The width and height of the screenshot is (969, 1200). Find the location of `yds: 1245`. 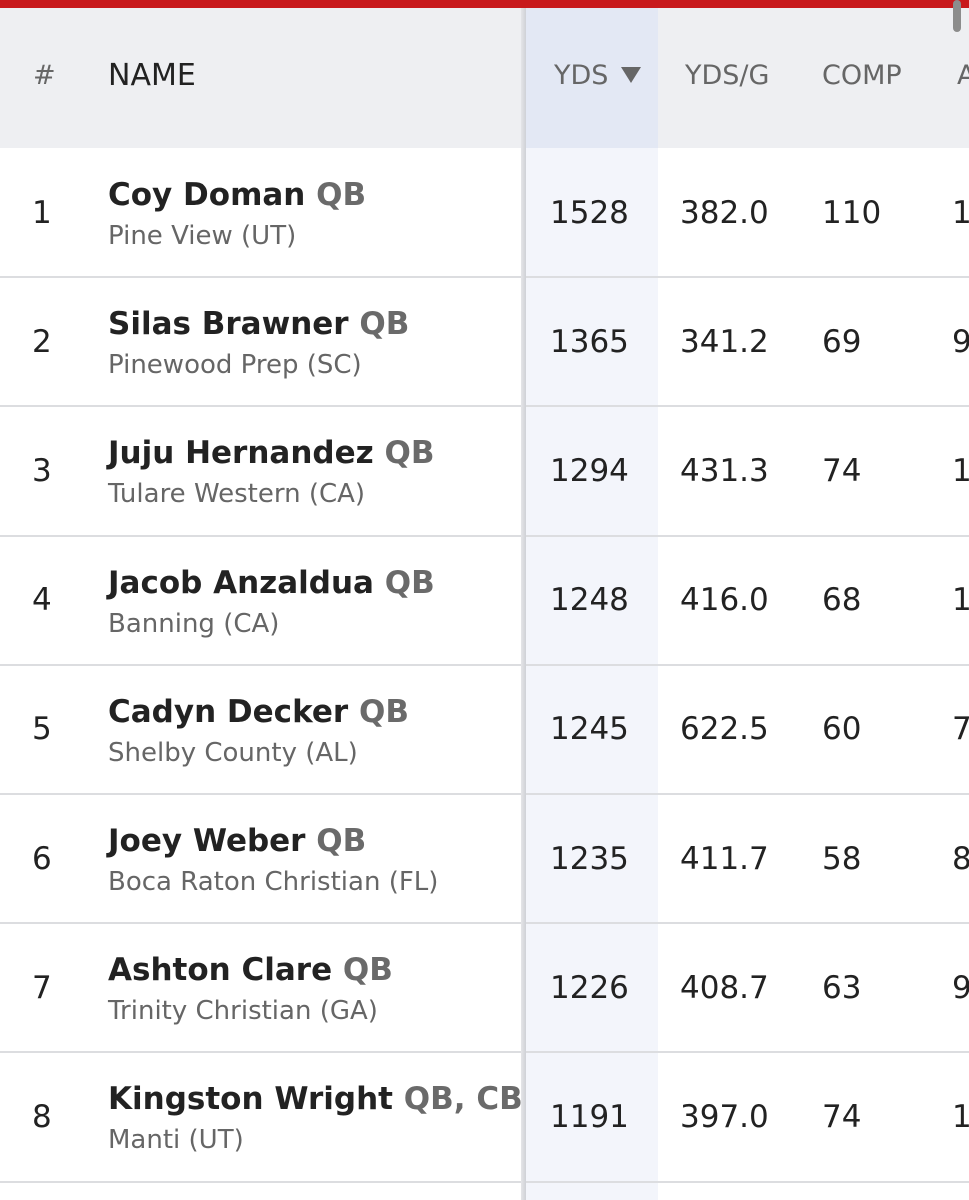

yds: 1245 is located at coordinates (589, 729).